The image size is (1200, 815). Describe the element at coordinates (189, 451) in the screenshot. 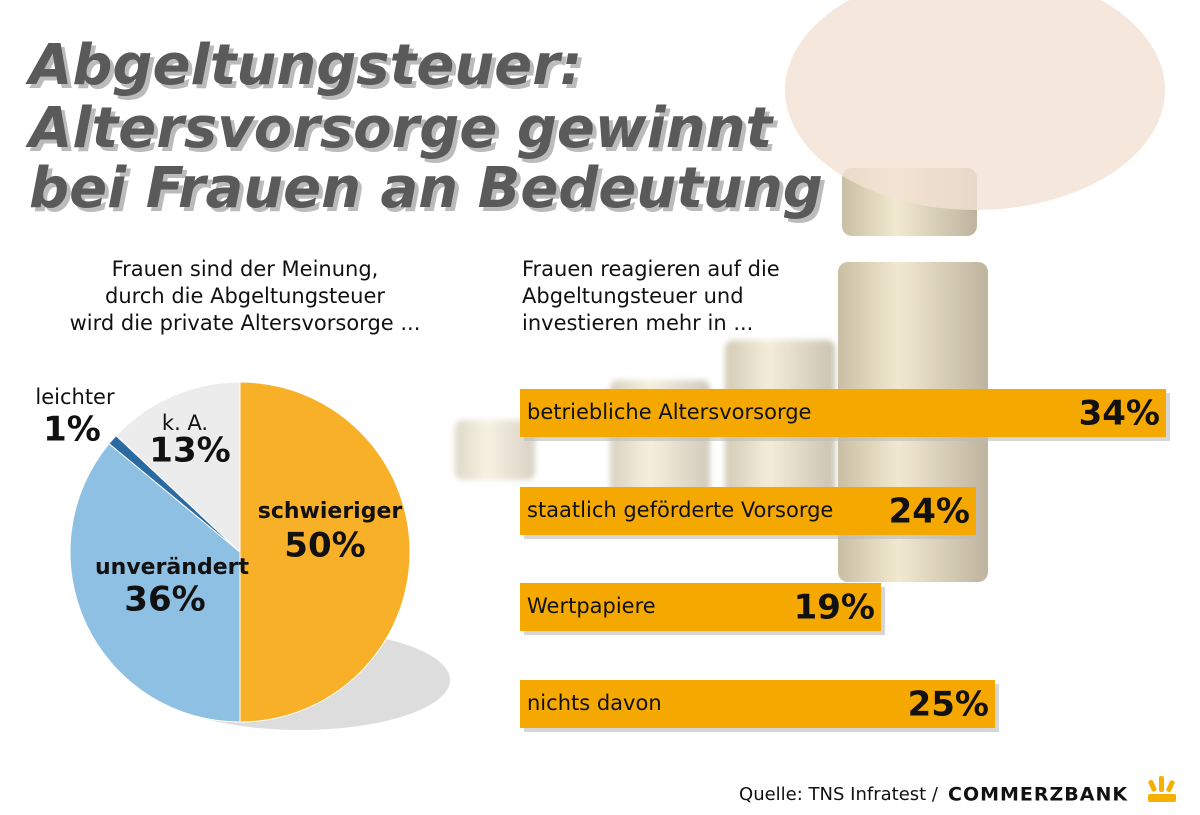

I see `slice-value-label: 13%` at that location.